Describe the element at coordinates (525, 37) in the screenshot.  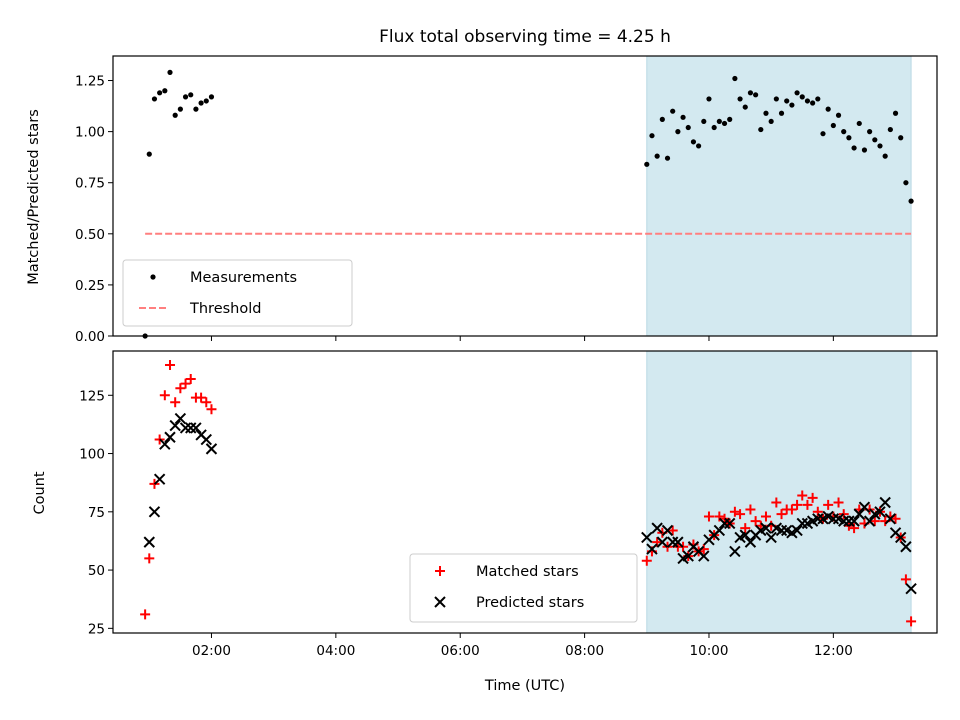
I see `chart-title: Flux total observing time = 4.25 h` at that location.